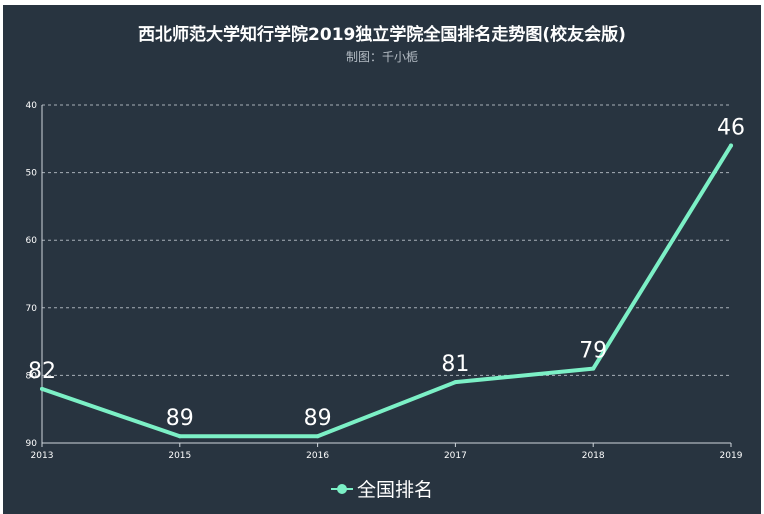 Image resolution: width=764 pixels, height=514 pixels. I want to click on data-label: 82, so click(42, 371).